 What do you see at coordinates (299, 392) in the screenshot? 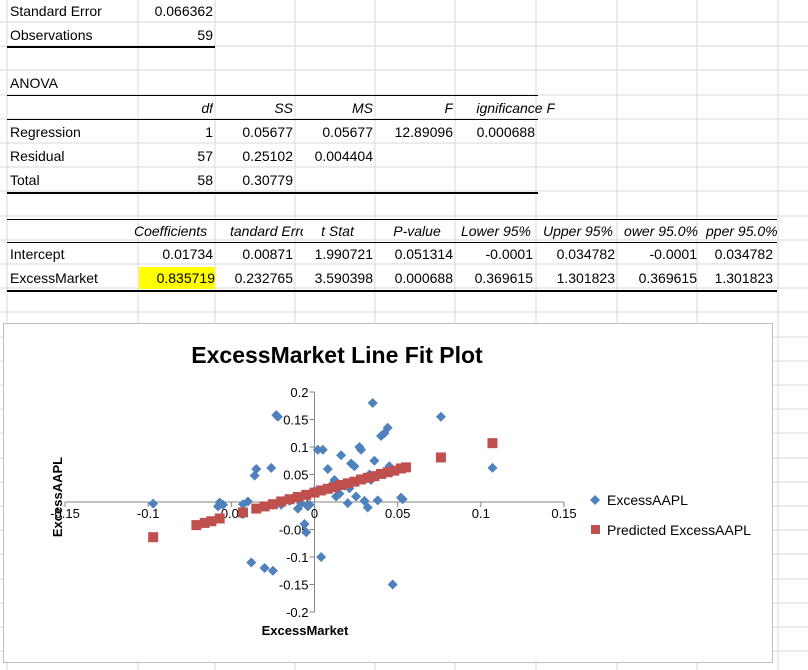
I see `y-tick-label: 0.2` at bounding box center [299, 392].